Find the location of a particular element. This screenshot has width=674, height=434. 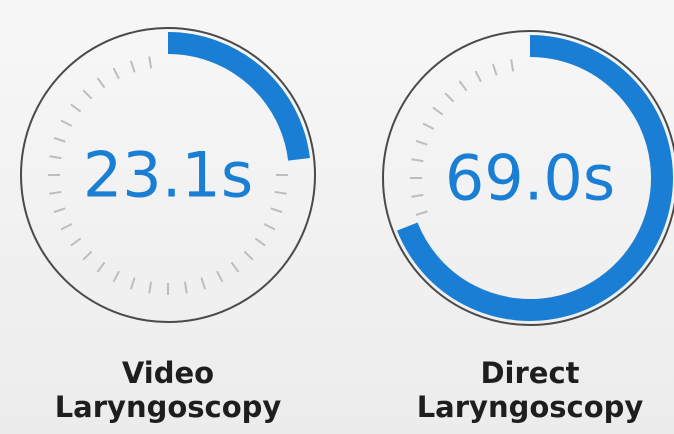

value-label: 69.0s is located at coordinates (530, 178).